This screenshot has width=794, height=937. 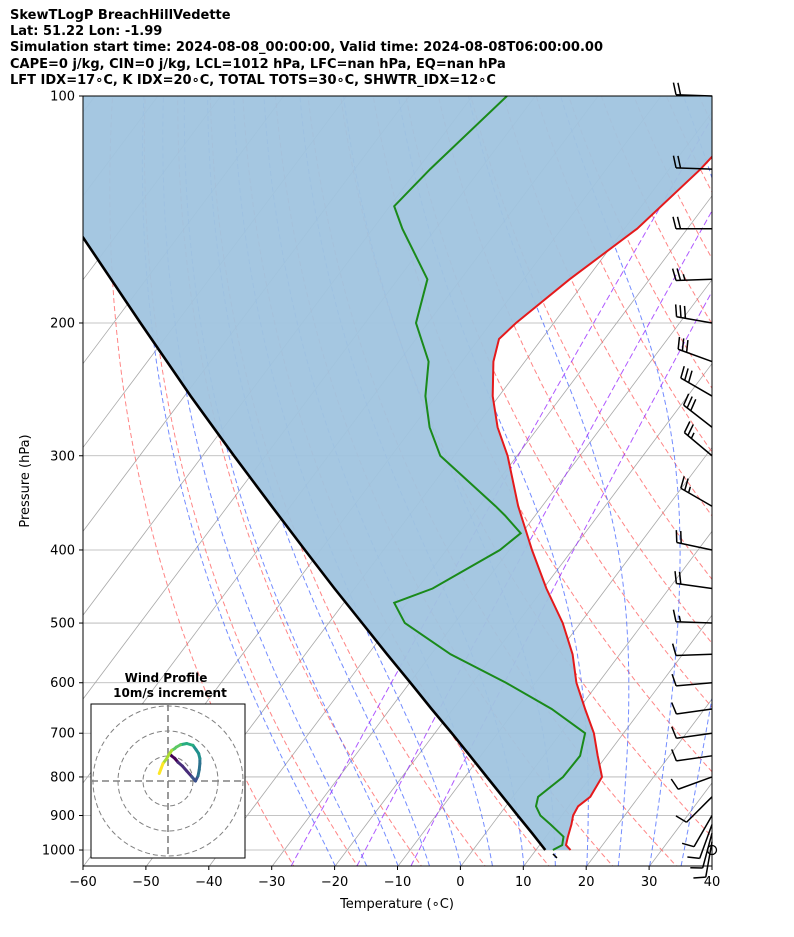 I want to click on station-title: SkewTLogP BreachHillVedette, so click(x=120, y=15).